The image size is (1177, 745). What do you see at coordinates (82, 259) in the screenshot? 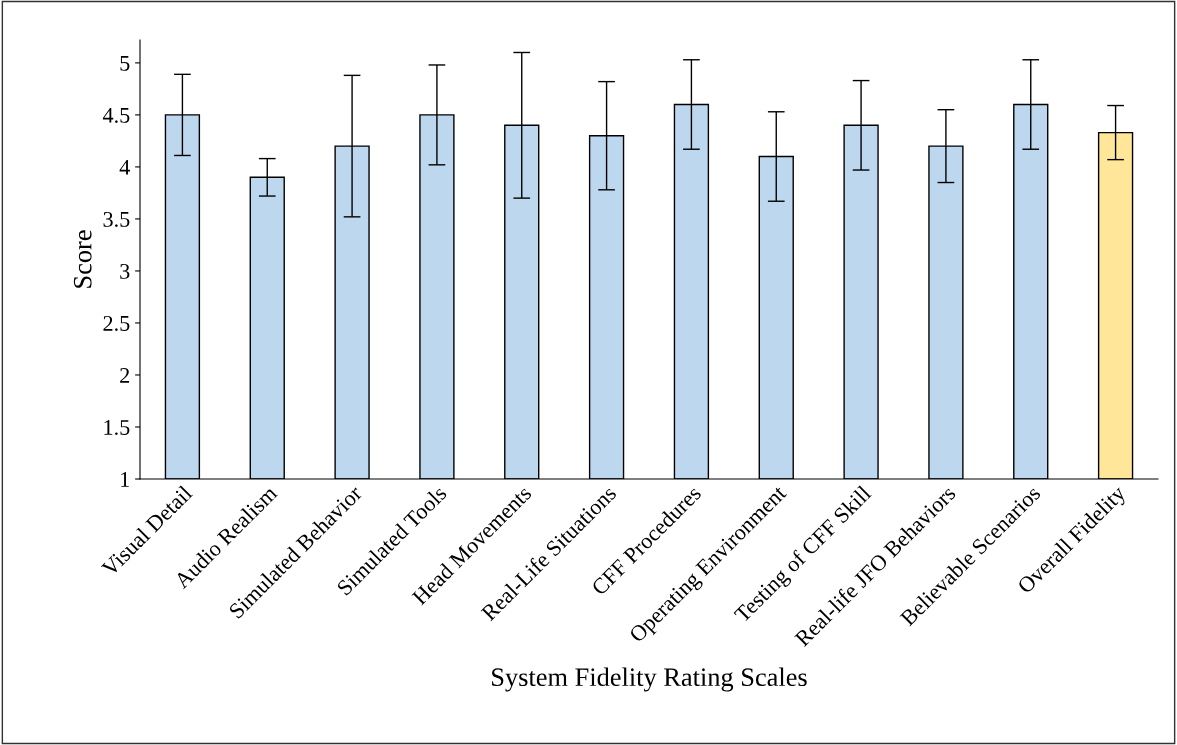
I see `y-axis-title: Score` at bounding box center [82, 259].